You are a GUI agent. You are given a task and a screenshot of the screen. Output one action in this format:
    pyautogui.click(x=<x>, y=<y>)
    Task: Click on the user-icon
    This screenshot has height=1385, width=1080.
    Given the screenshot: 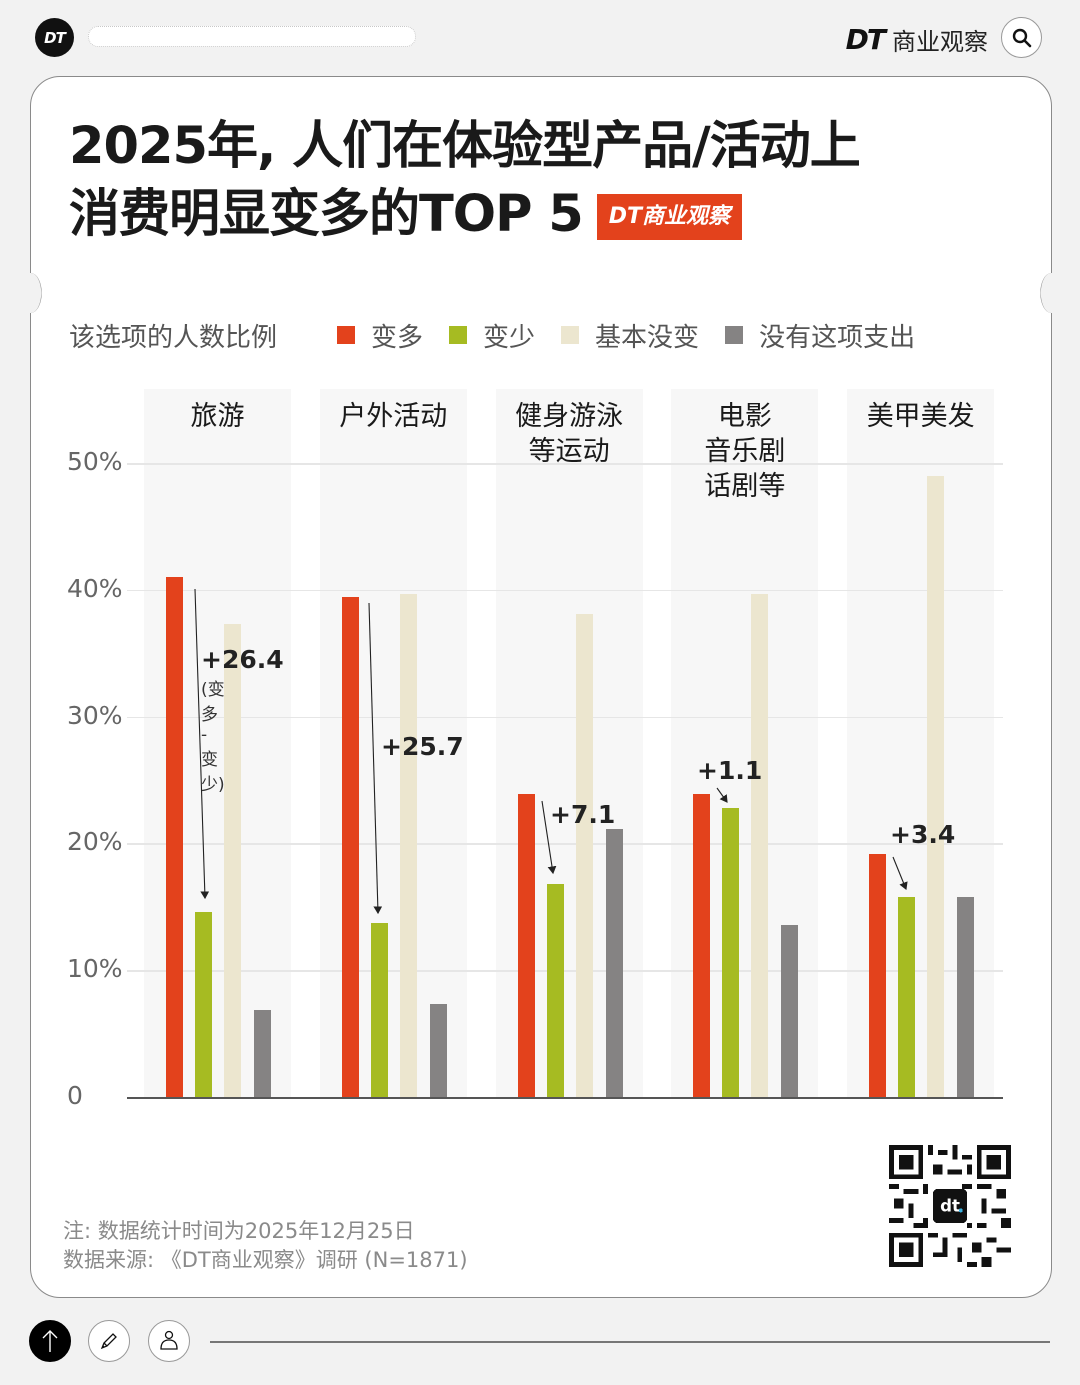 What is the action you would take?
    pyautogui.click(x=169, y=1340)
    